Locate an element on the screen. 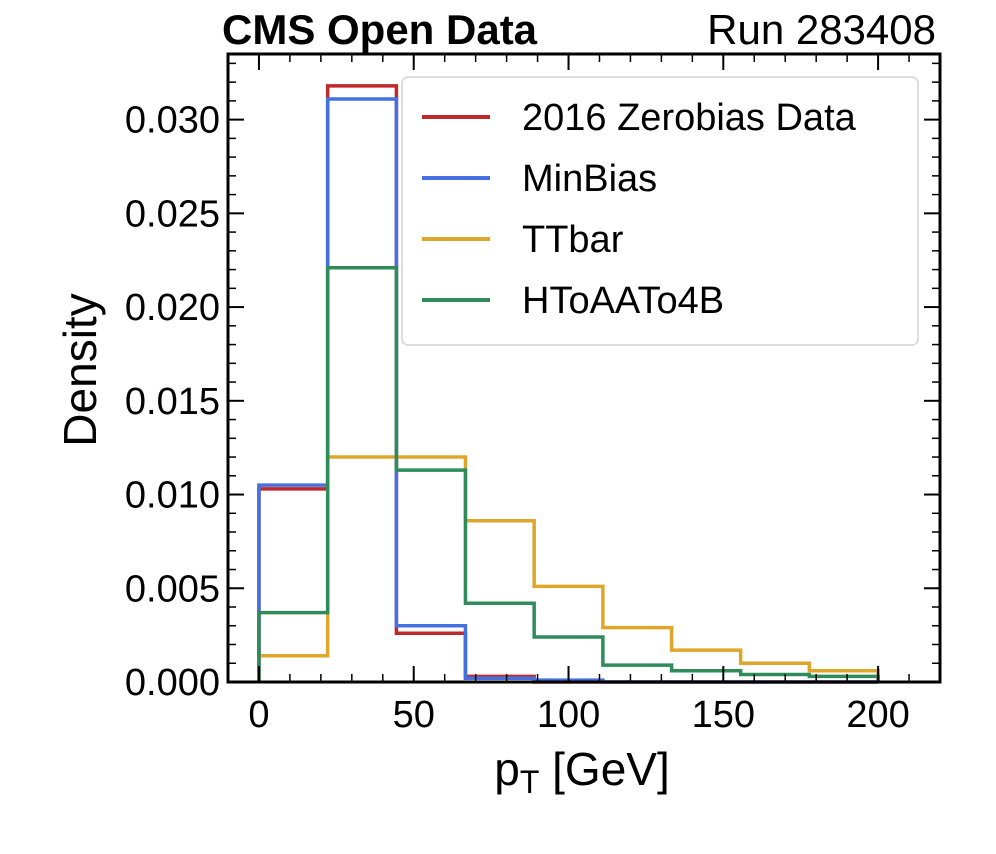  x-tick-label: 50 is located at coordinates (414, 715).